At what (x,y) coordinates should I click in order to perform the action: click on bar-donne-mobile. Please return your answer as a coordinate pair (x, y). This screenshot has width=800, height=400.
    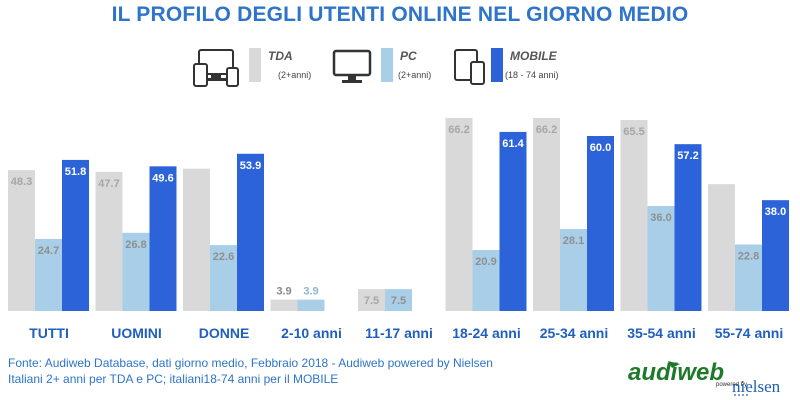
    Looking at the image, I should click on (250, 232).